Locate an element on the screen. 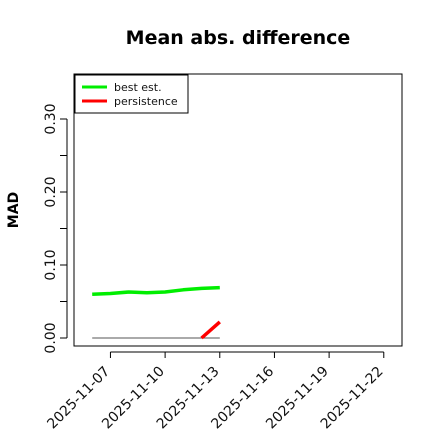  legend-label-persistence: persistence is located at coordinates (146, 101).